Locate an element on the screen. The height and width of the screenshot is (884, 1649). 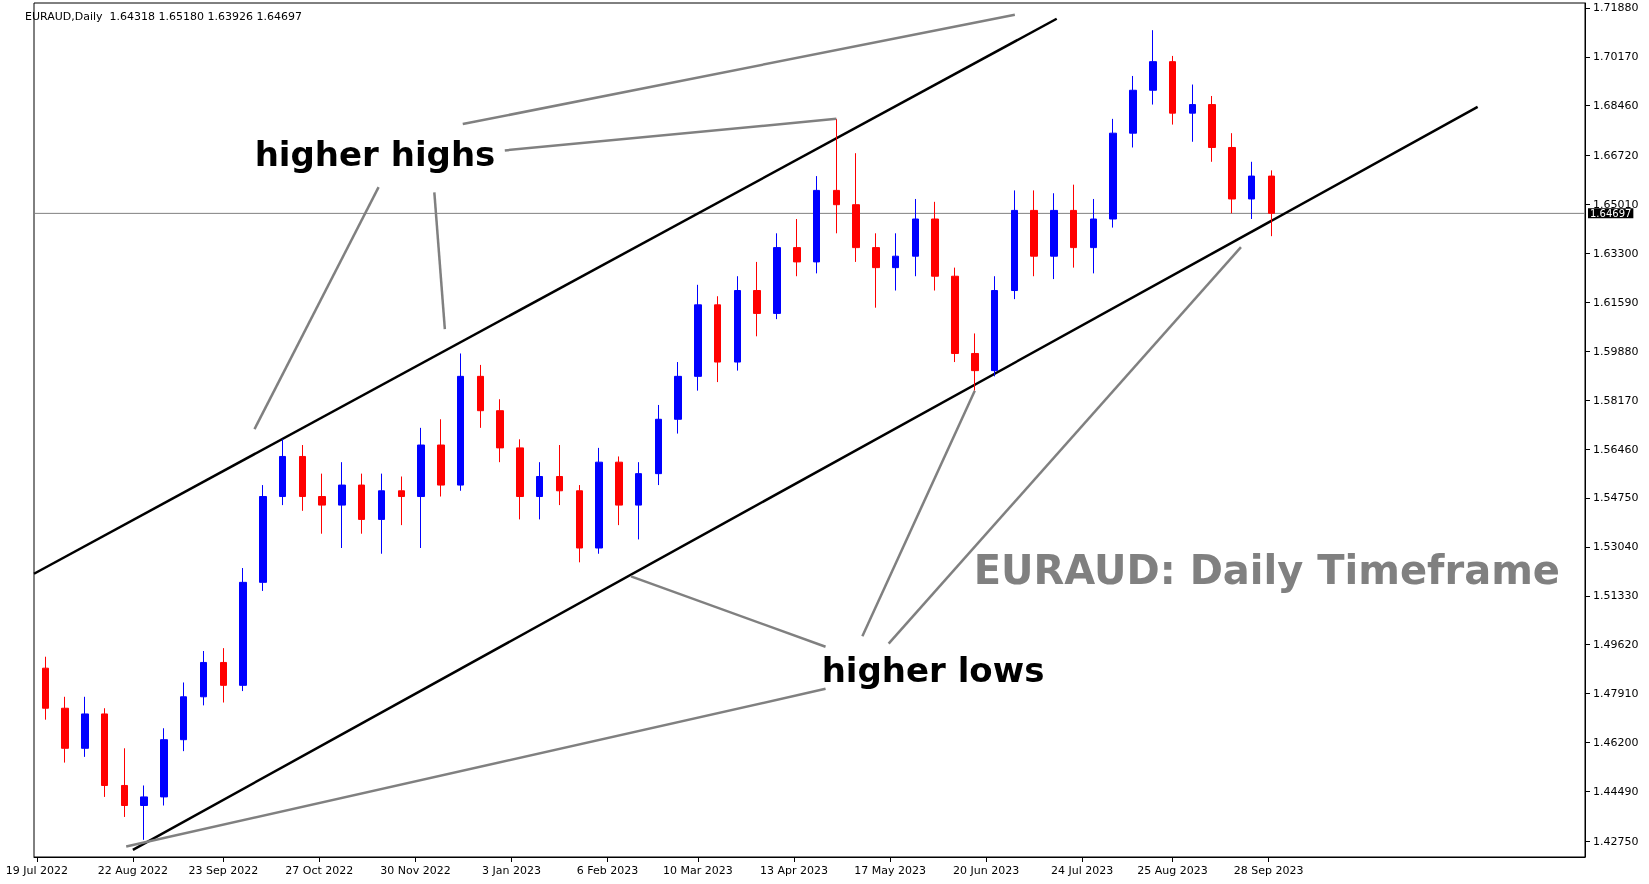
y-tick-label: 1.61590 is located at coordinates (1616, 302).